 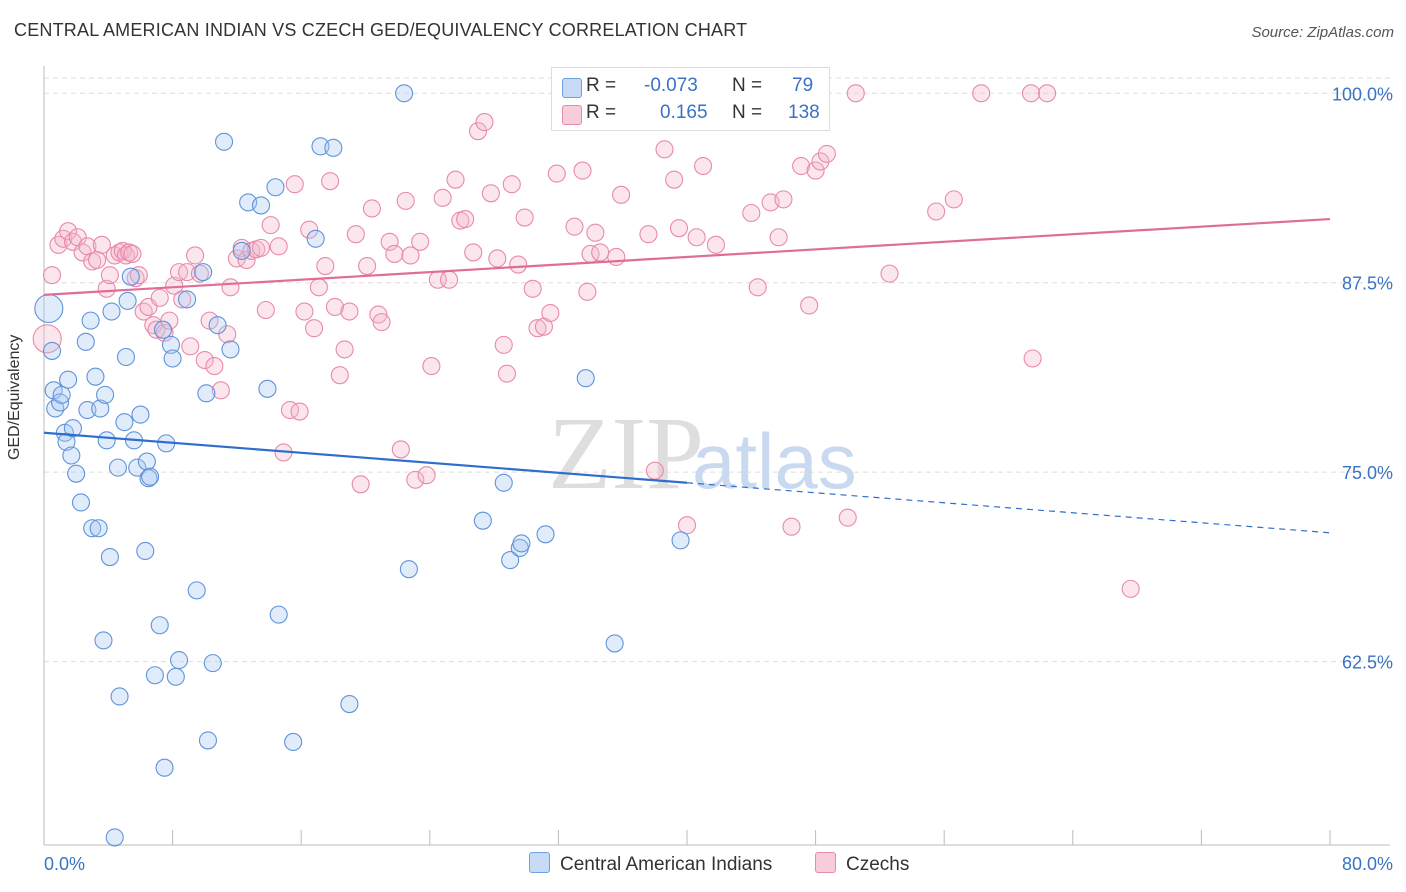 I want to click on x-tick-label: 0.0%, so click(x=64, y=864).